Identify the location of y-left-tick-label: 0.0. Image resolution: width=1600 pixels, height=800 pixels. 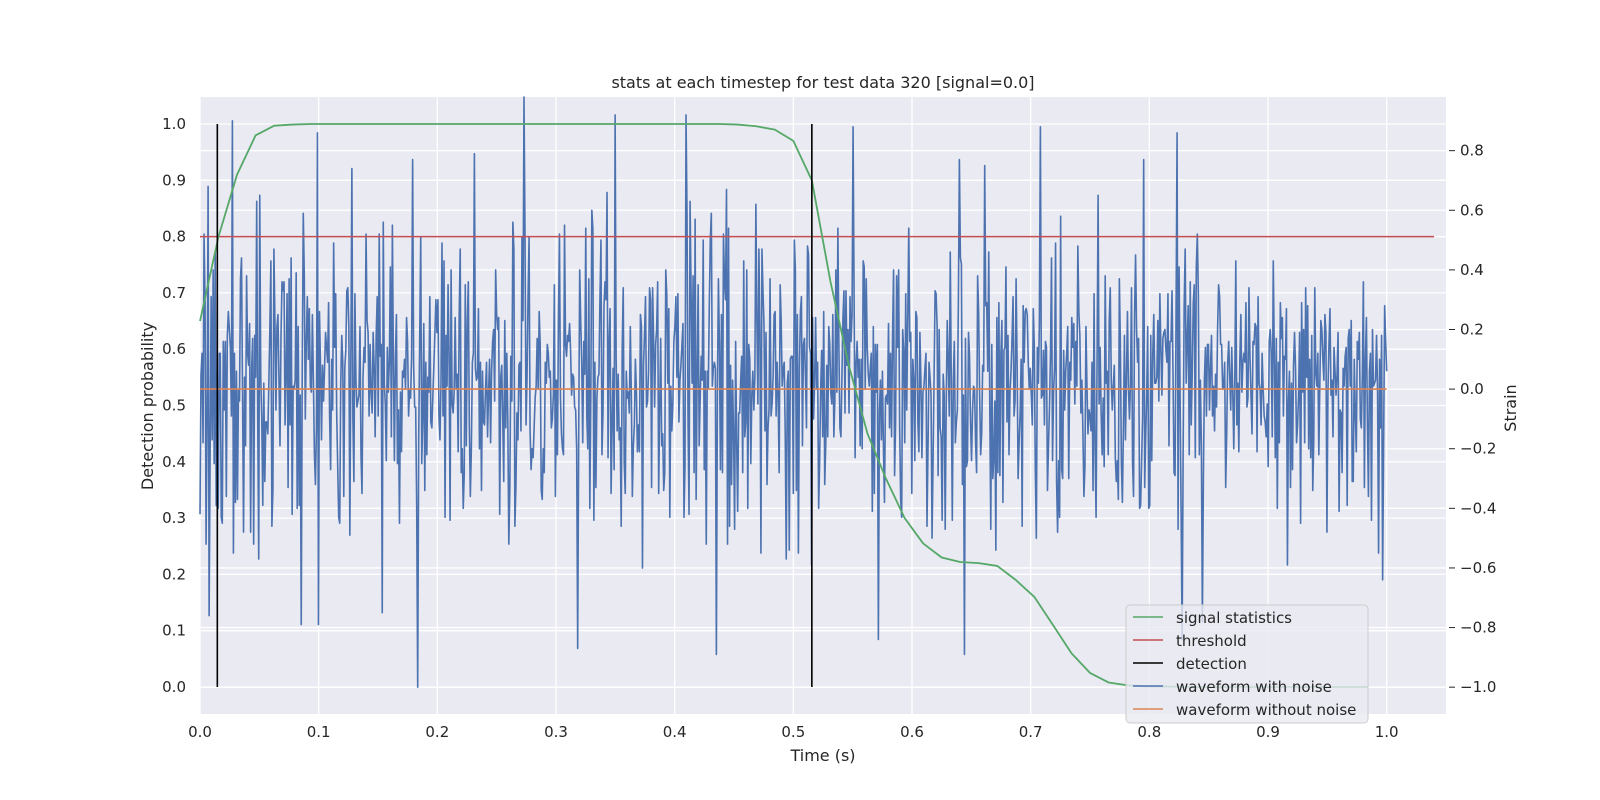
(174, 687).